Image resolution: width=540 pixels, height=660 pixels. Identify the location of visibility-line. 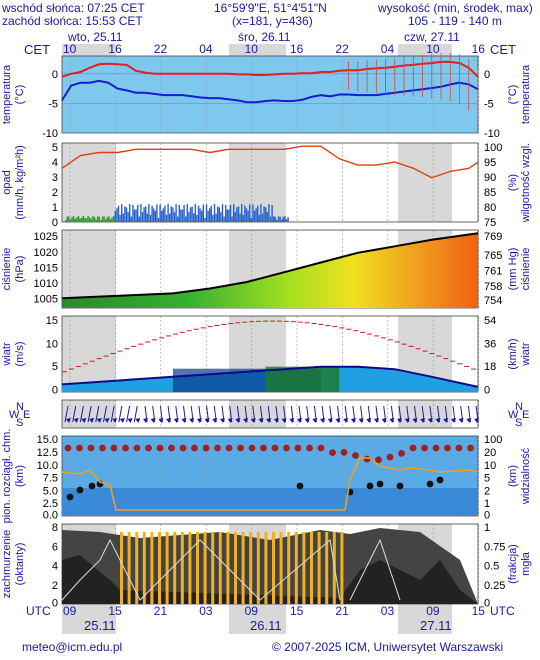
(270, 484).